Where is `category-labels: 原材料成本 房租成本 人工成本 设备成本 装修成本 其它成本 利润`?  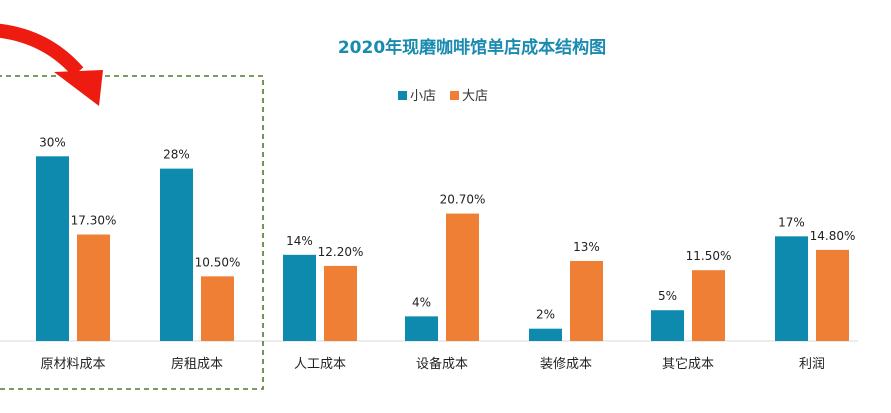 category-labels: 原材料成本 房租成本 人工成本 设备成本 装修成本 其它成本 利润 is located at coordinates (432, 364).